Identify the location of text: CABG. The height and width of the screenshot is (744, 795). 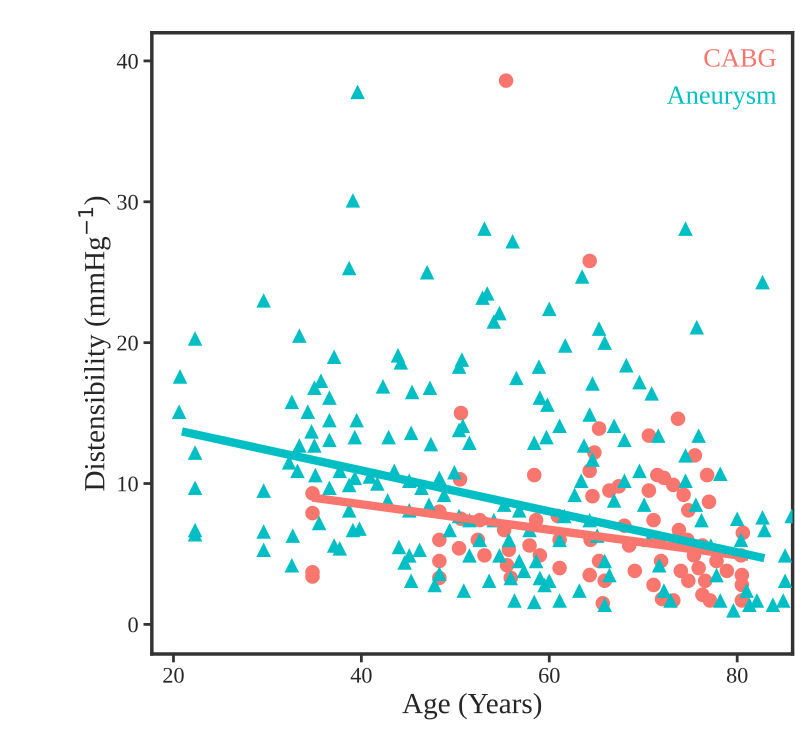
(740, 58).